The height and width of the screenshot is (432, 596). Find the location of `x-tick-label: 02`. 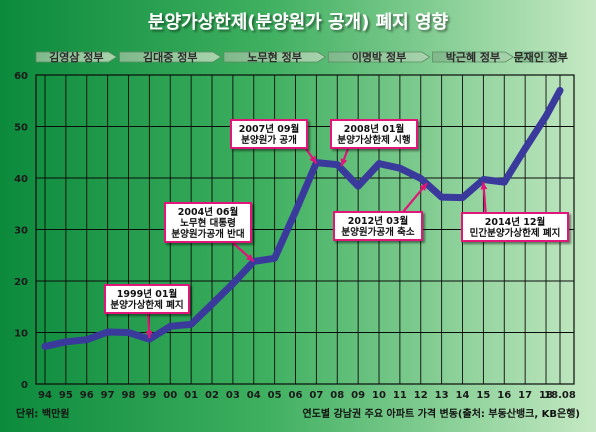

x-tick-label: 02 is located at coordinates (212, 395).